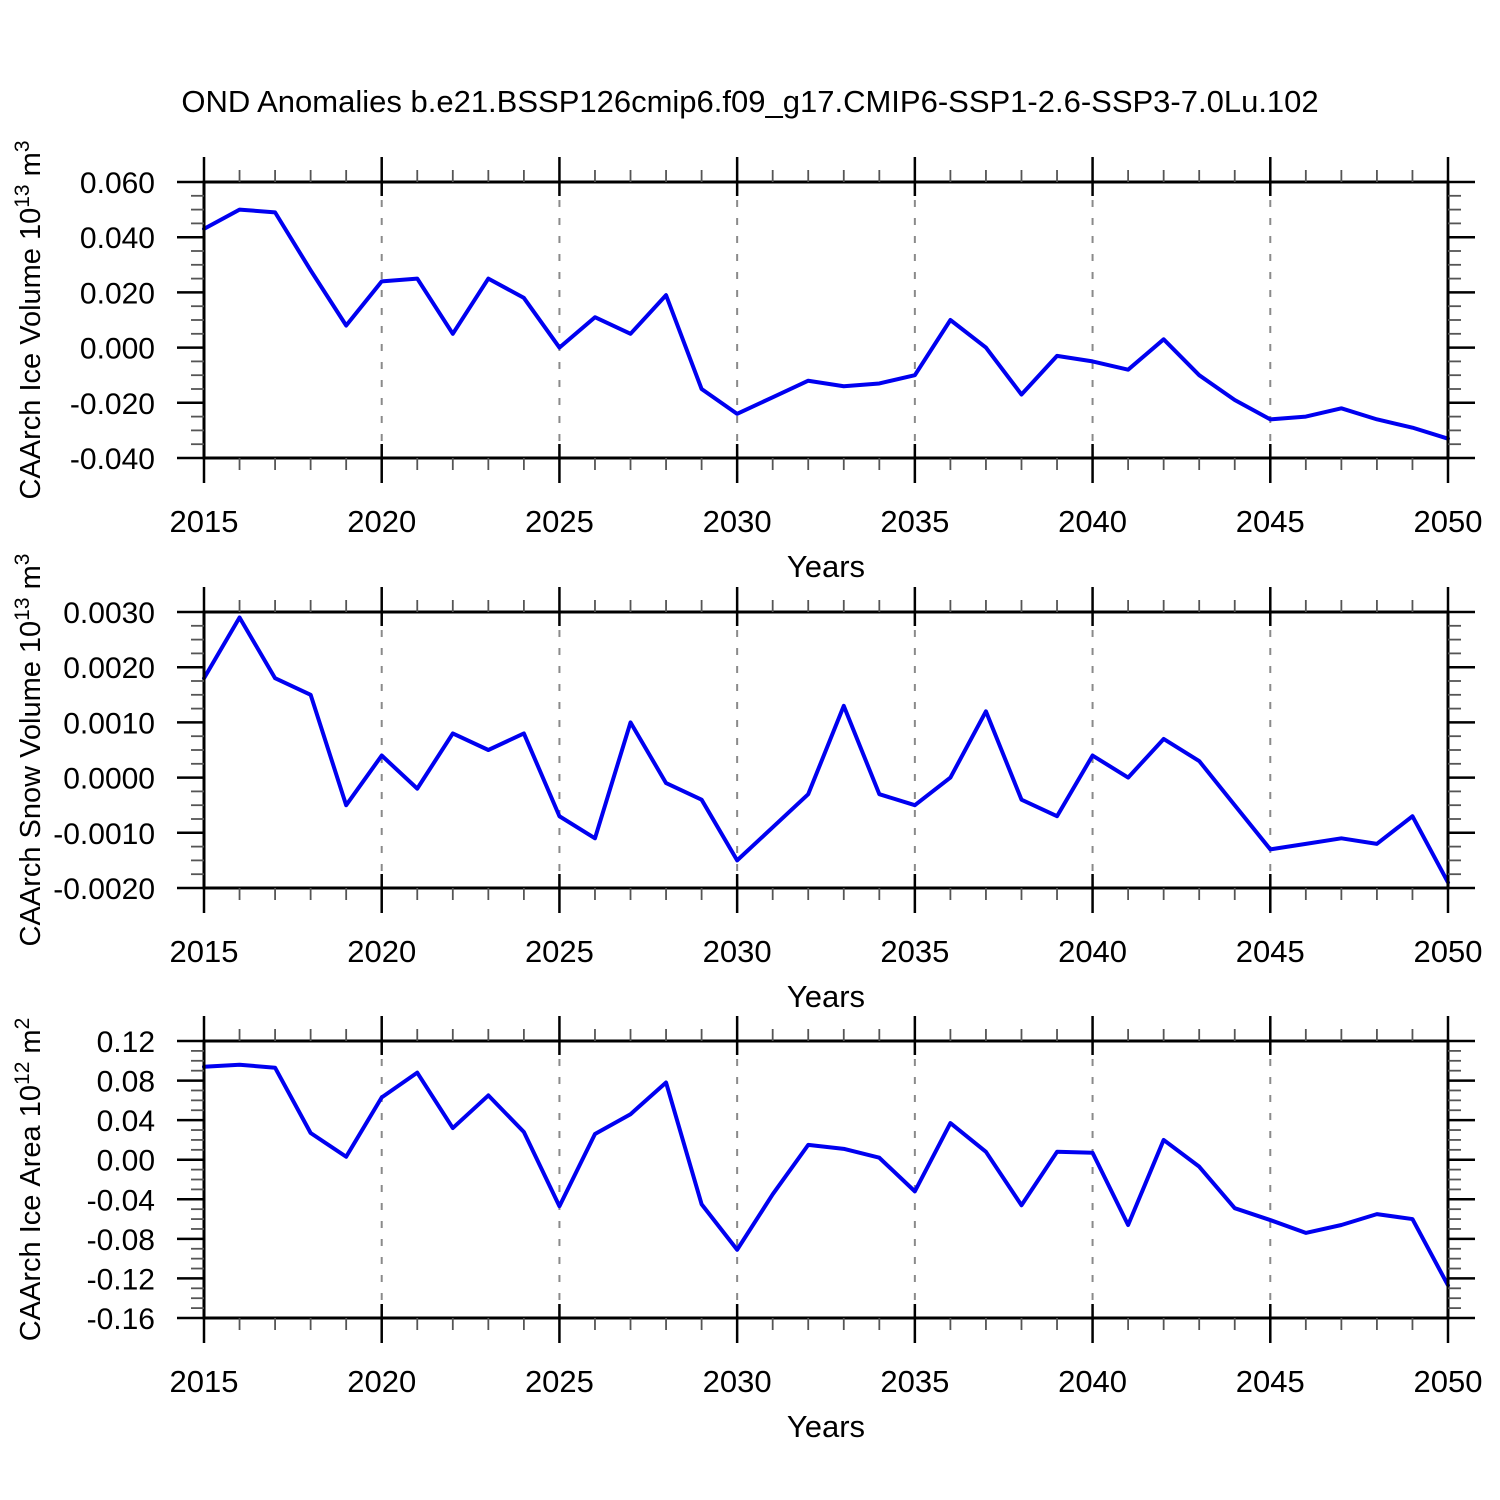 This screenshot has width=1500, height=1500. I want to click on y-tick-label--0.08: -0.08, so click(121, 1240).